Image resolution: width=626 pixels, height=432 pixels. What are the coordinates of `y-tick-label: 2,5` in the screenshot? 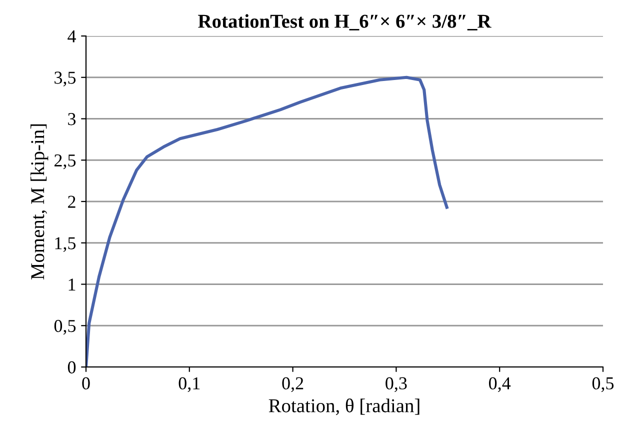 It's located at (65, 162).